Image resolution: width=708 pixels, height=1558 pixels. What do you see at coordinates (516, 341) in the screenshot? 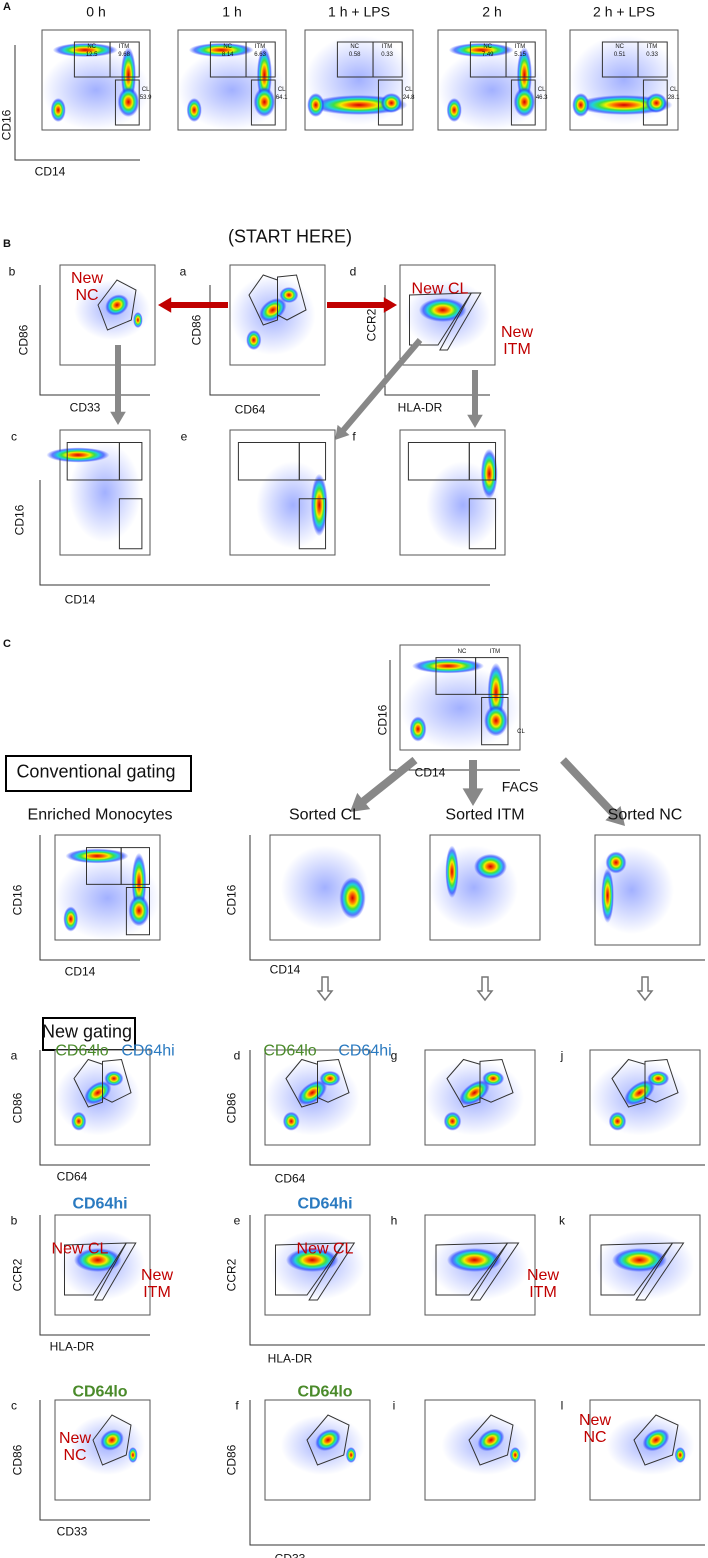
I see `label: New ITM` at bounding box center [516, 341].